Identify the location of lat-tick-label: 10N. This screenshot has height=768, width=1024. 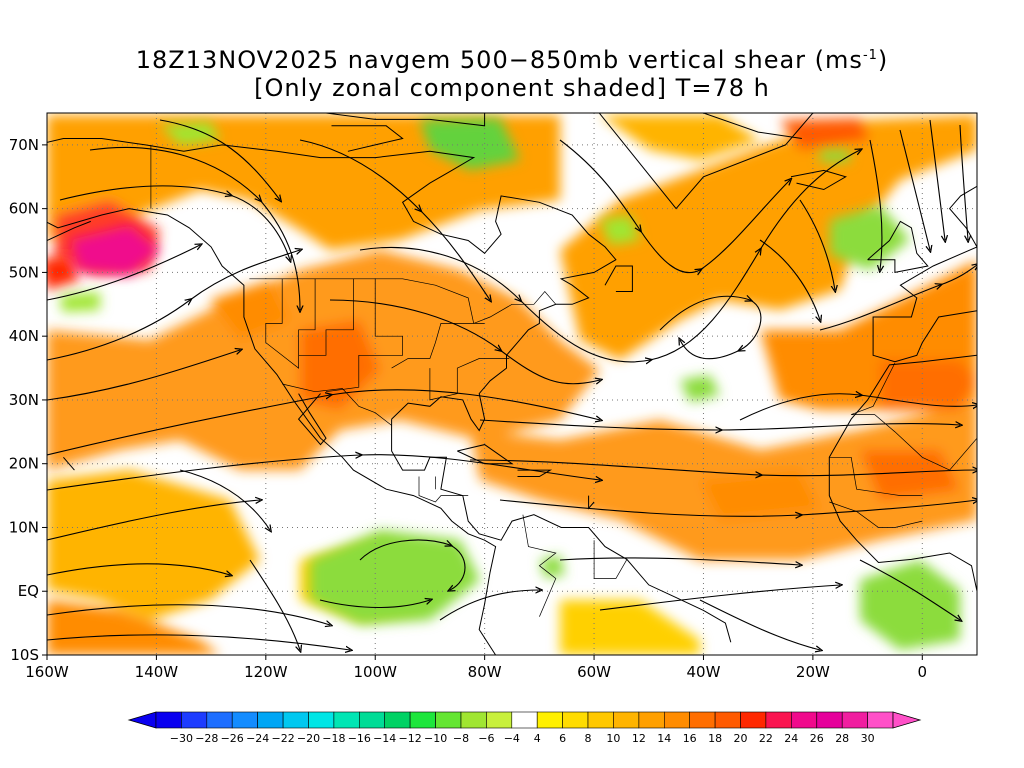
(24, 527).